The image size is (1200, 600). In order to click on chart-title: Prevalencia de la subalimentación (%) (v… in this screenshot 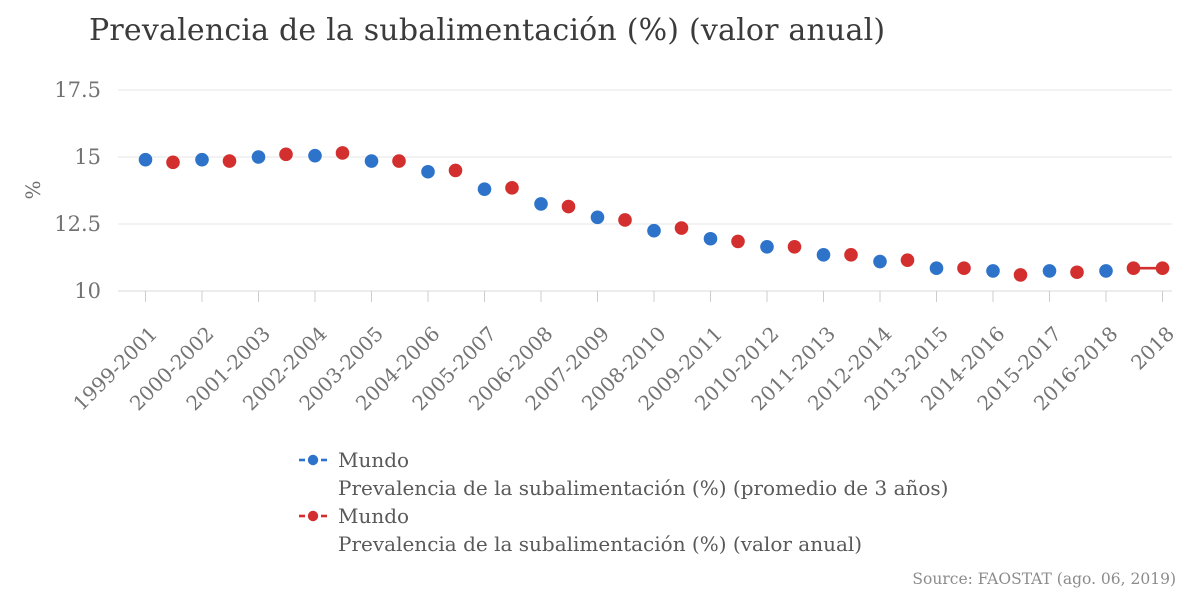, I will do `click(487, 30)`.